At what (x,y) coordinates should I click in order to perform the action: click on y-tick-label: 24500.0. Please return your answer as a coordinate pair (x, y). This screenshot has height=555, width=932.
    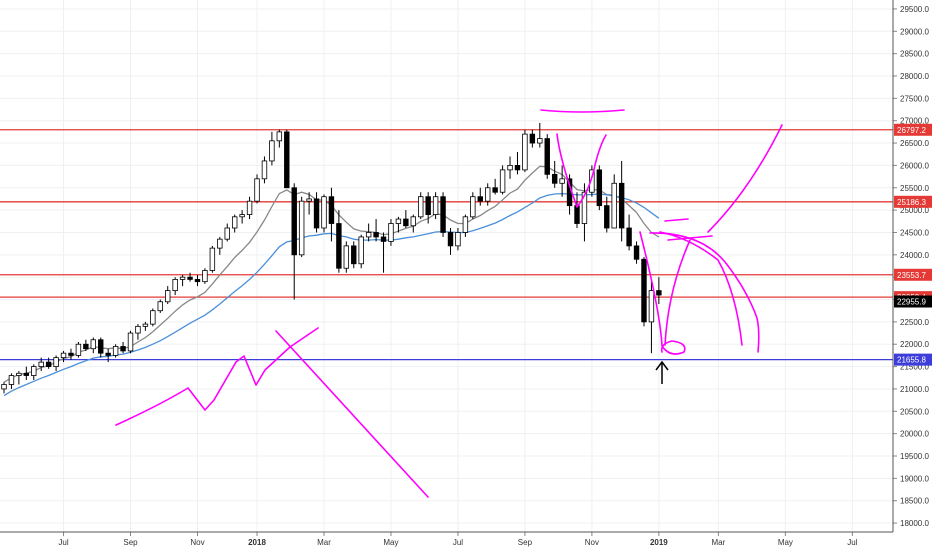
    Looking at the image, I should click on (914, 232).